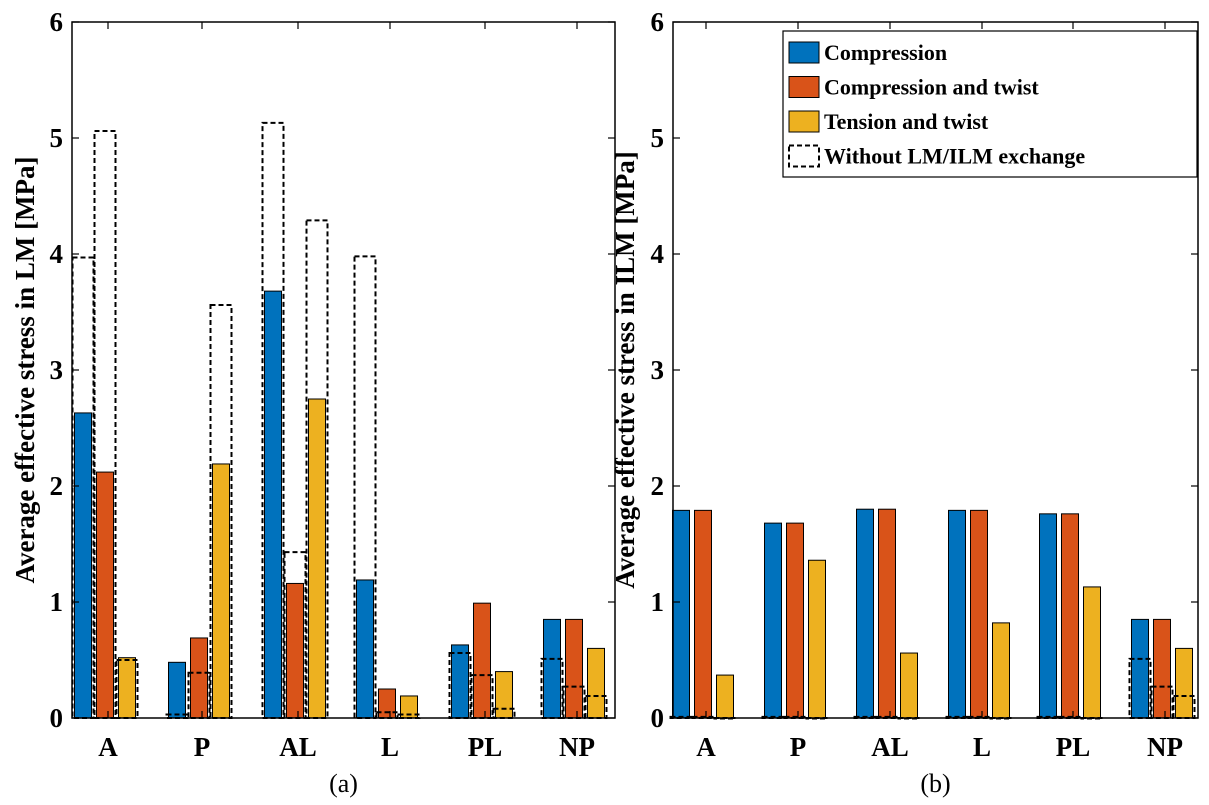 This screenshot has width=1209, height=805. What do you see at coordinates (990, 104) in the screenshot?
I see `legend-box` at bounding box center [990, 104].